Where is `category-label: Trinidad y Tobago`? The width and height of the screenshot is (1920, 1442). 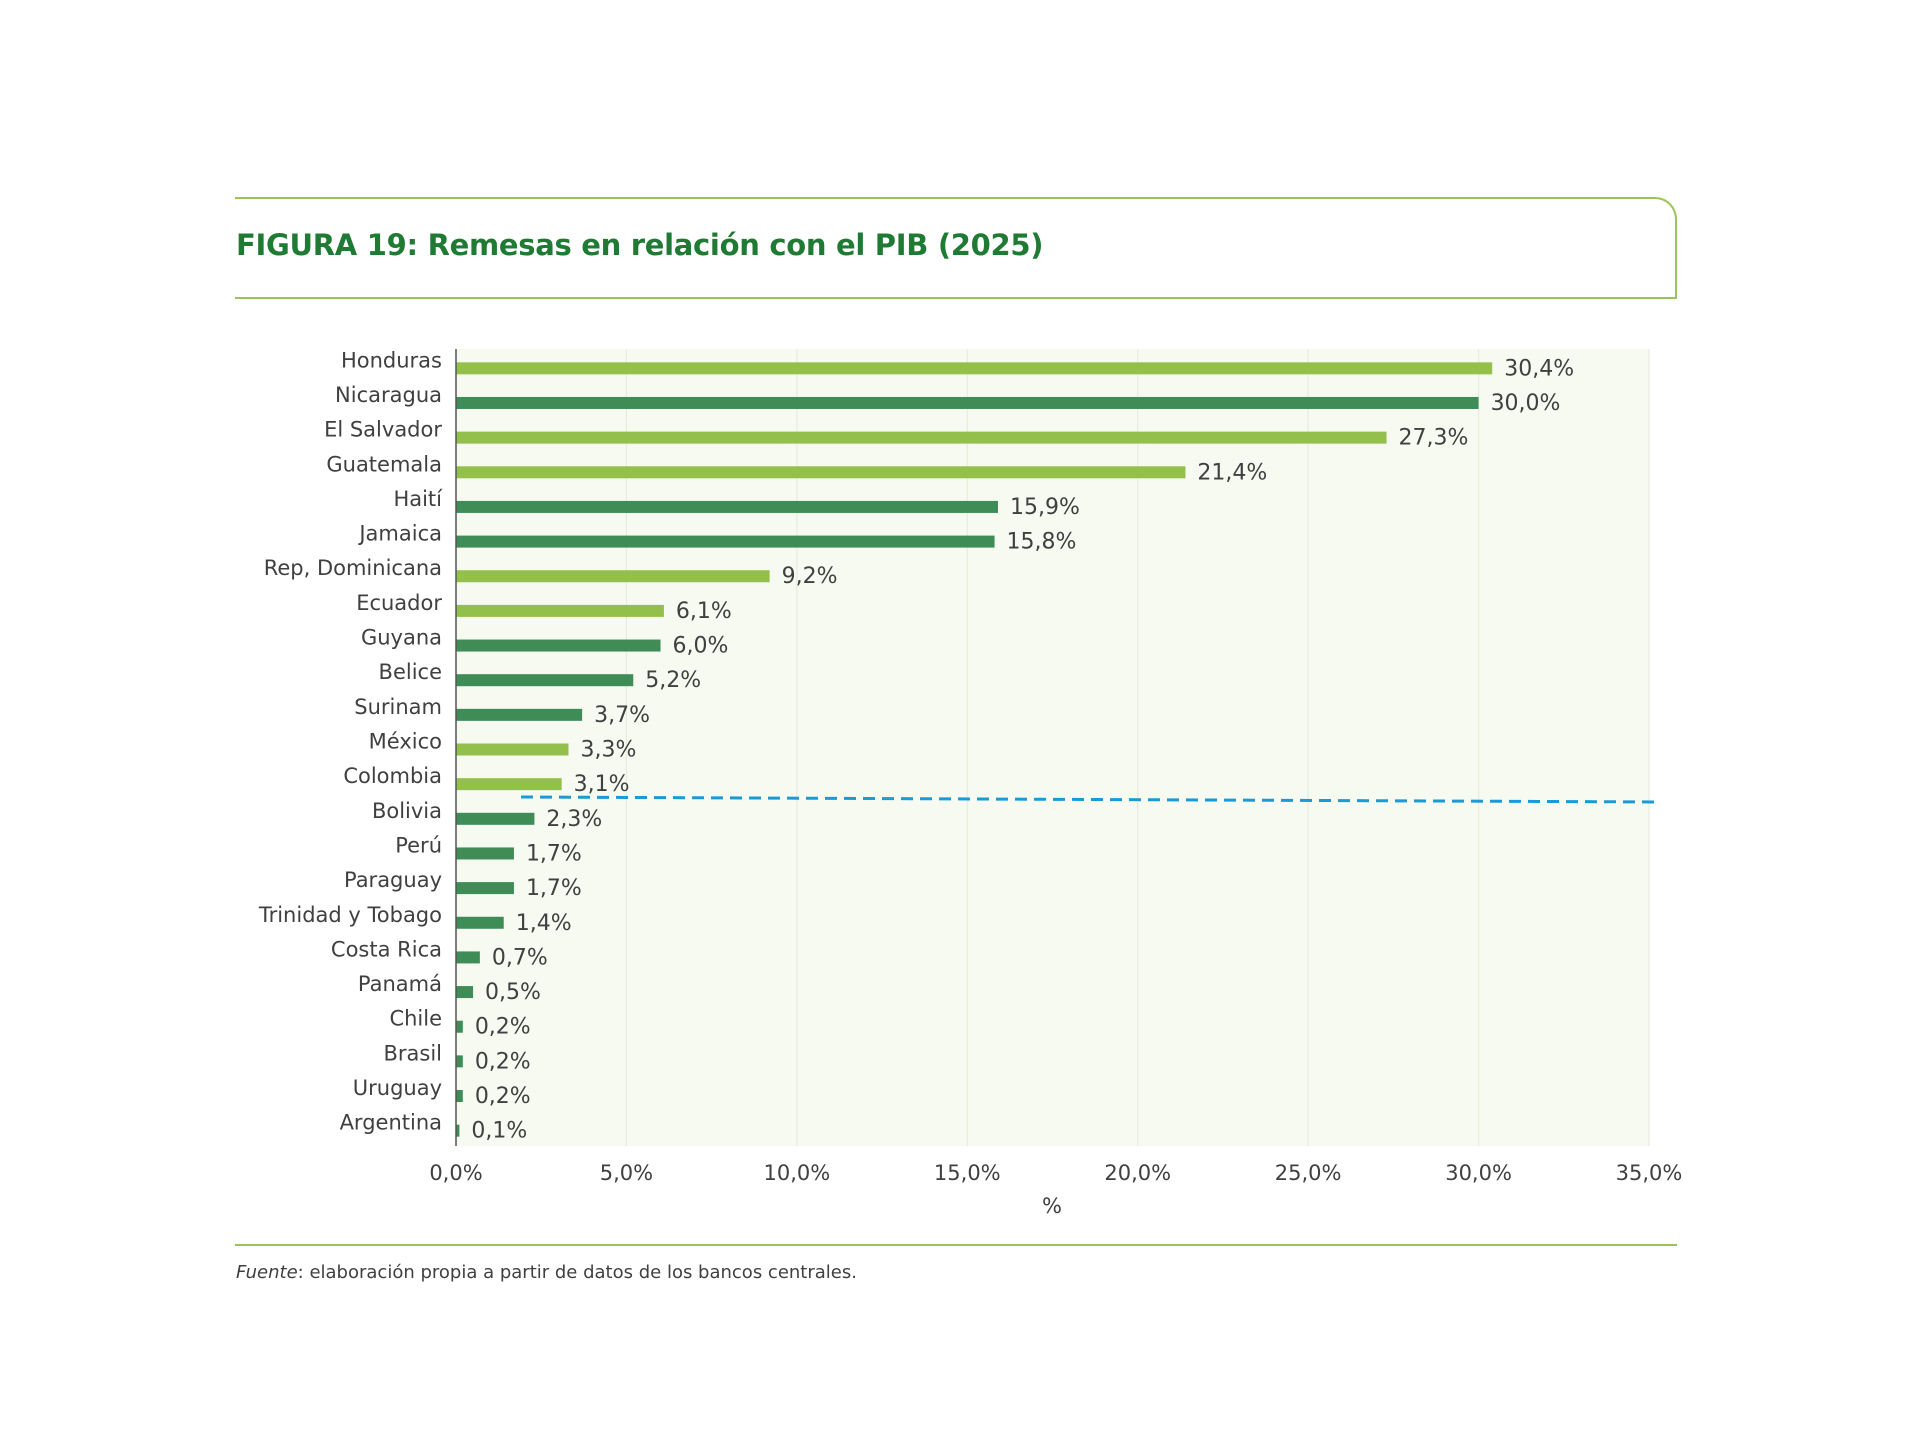
category-label: Trinidad y Tobago is located at coordinates (350, 915).